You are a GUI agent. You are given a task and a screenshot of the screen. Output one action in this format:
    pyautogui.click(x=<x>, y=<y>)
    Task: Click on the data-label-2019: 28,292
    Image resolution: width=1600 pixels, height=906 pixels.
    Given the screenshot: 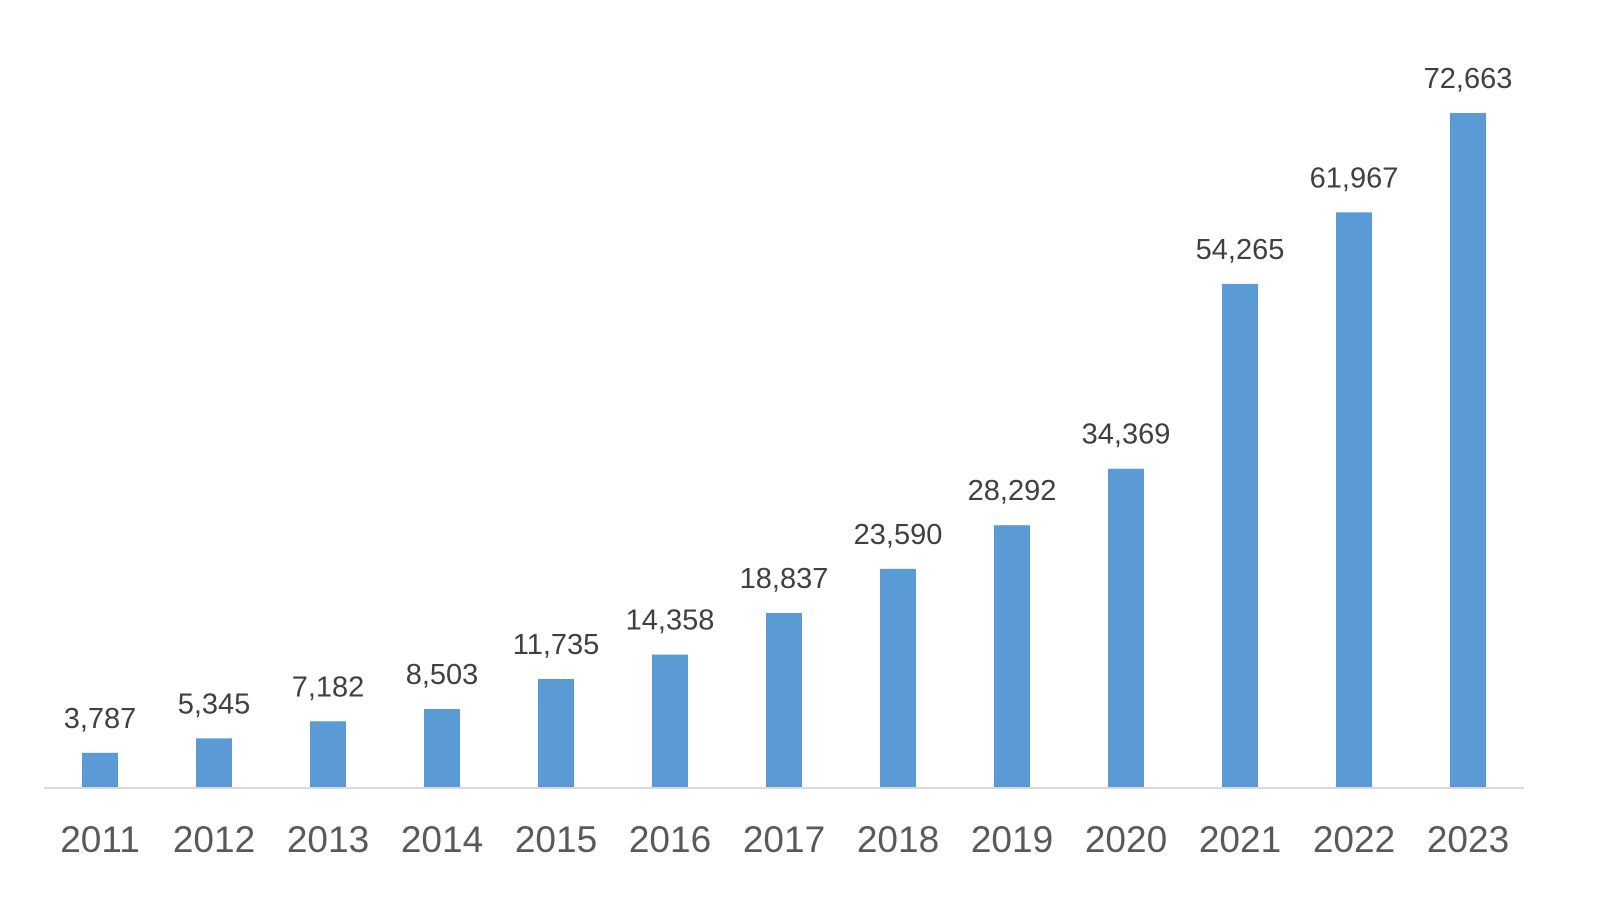 What is the action you would take?
    pyautogui.click(x=1012, y=491)
    